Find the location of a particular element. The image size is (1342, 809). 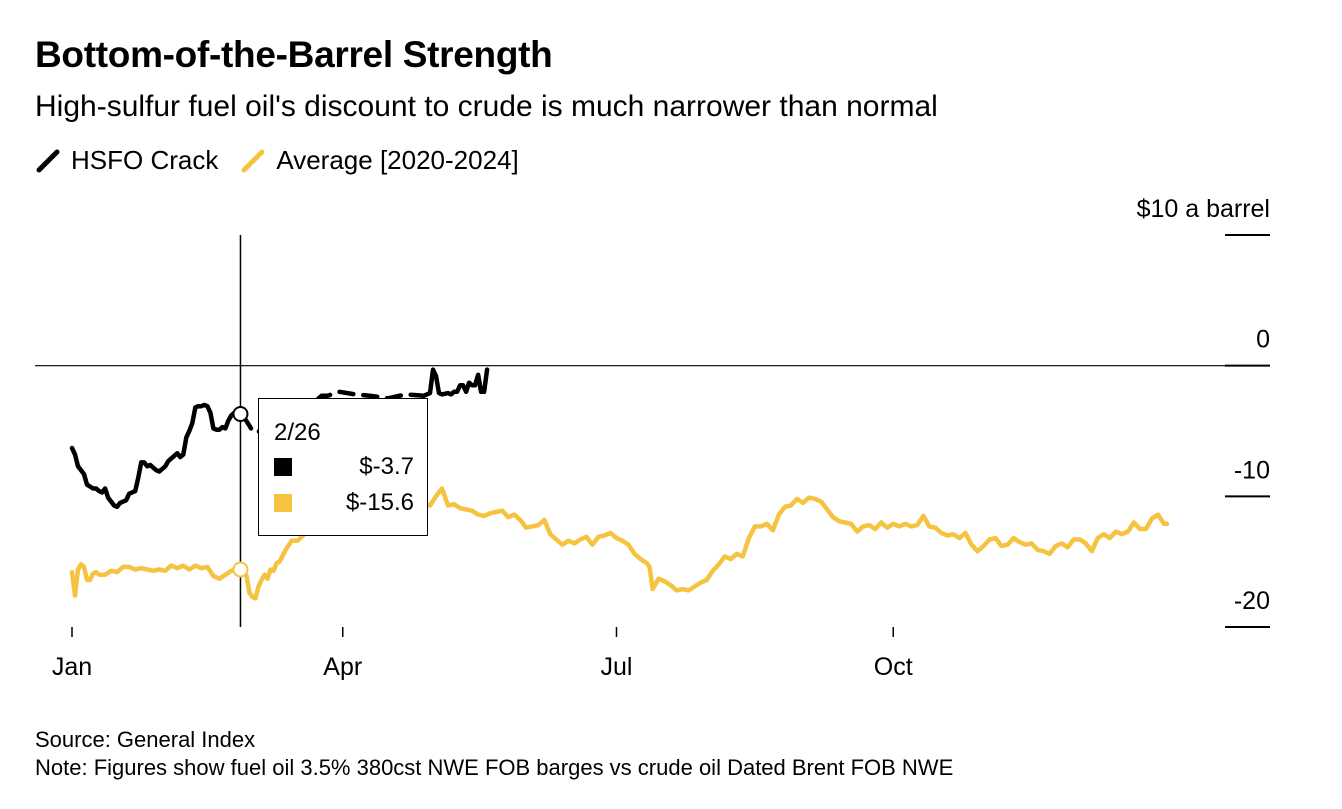

tooltip-row-hsfo: $-3.7 is located at coordinates (344, 467).